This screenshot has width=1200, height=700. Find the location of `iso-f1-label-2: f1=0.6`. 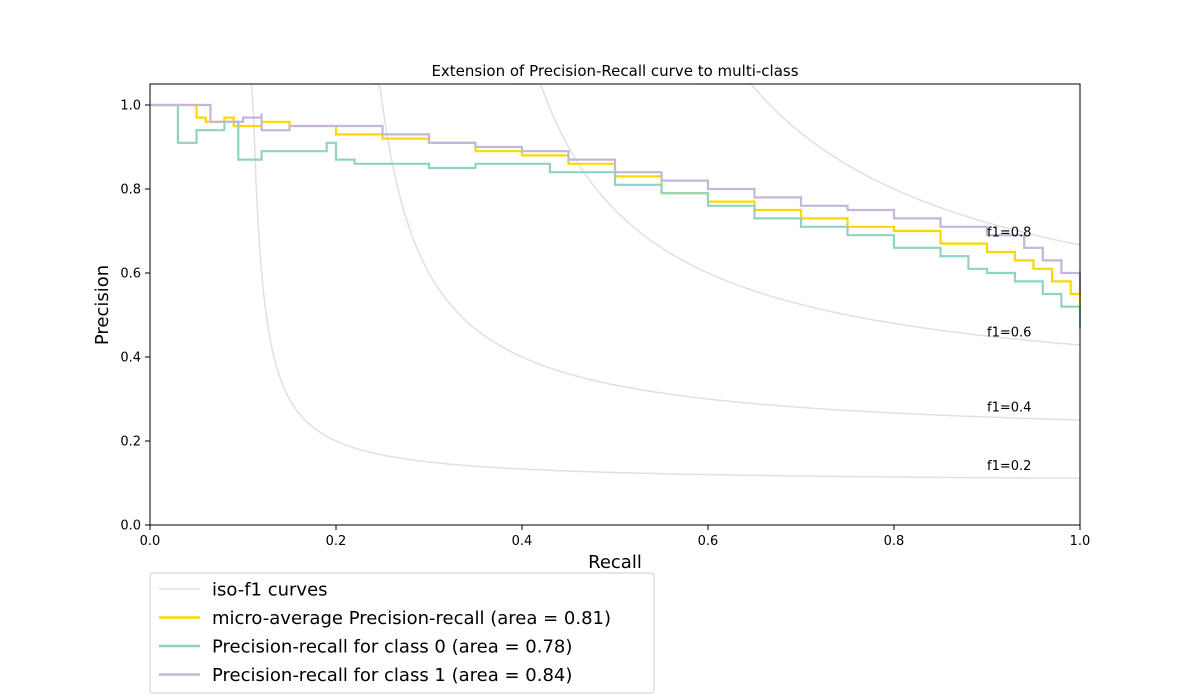

iso-f1-label-2: f1=0.6 is located at coordinates (1009, 333).